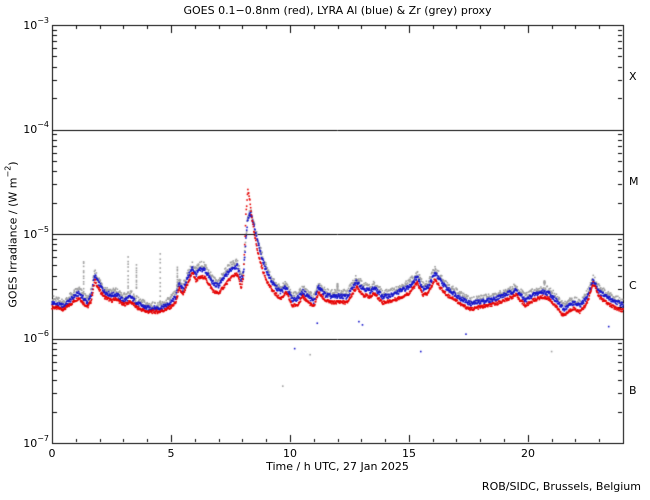  What do you see at coordinates (36, 233) in the screenshot?
I see `ytick-label-1e-5: 10⁻⁵` at bounding box center [36, 233].